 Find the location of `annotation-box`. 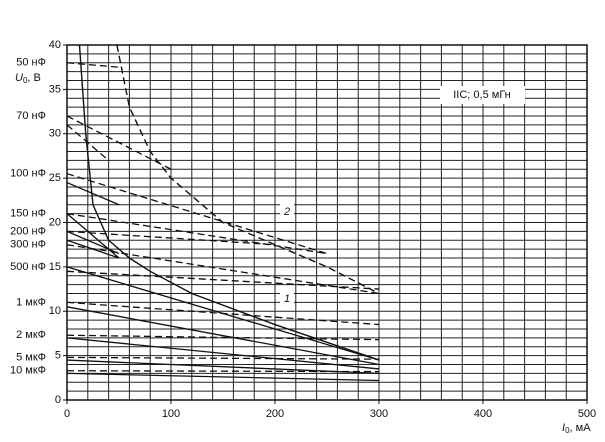

annotation-box is located at coordinates (482, 95).